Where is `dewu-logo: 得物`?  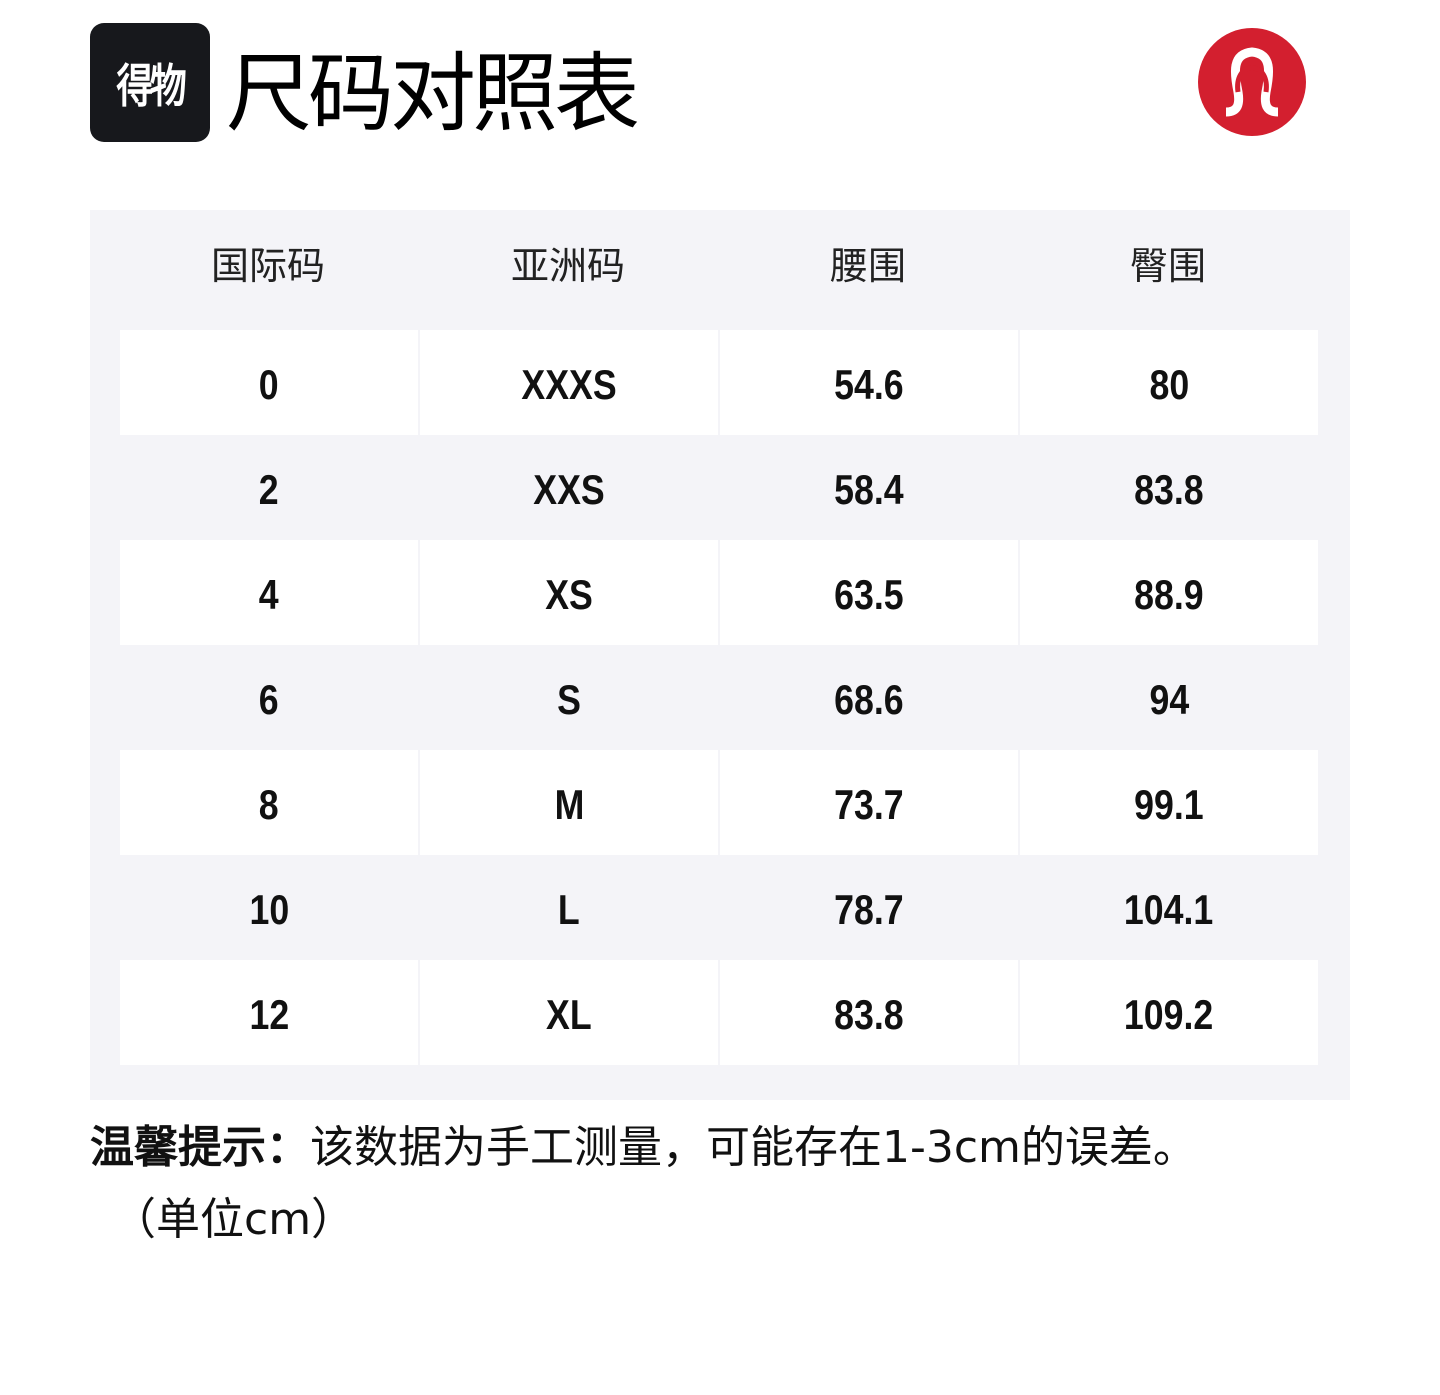
dewu-logo: 得物 is located at coordinates (150, 82).